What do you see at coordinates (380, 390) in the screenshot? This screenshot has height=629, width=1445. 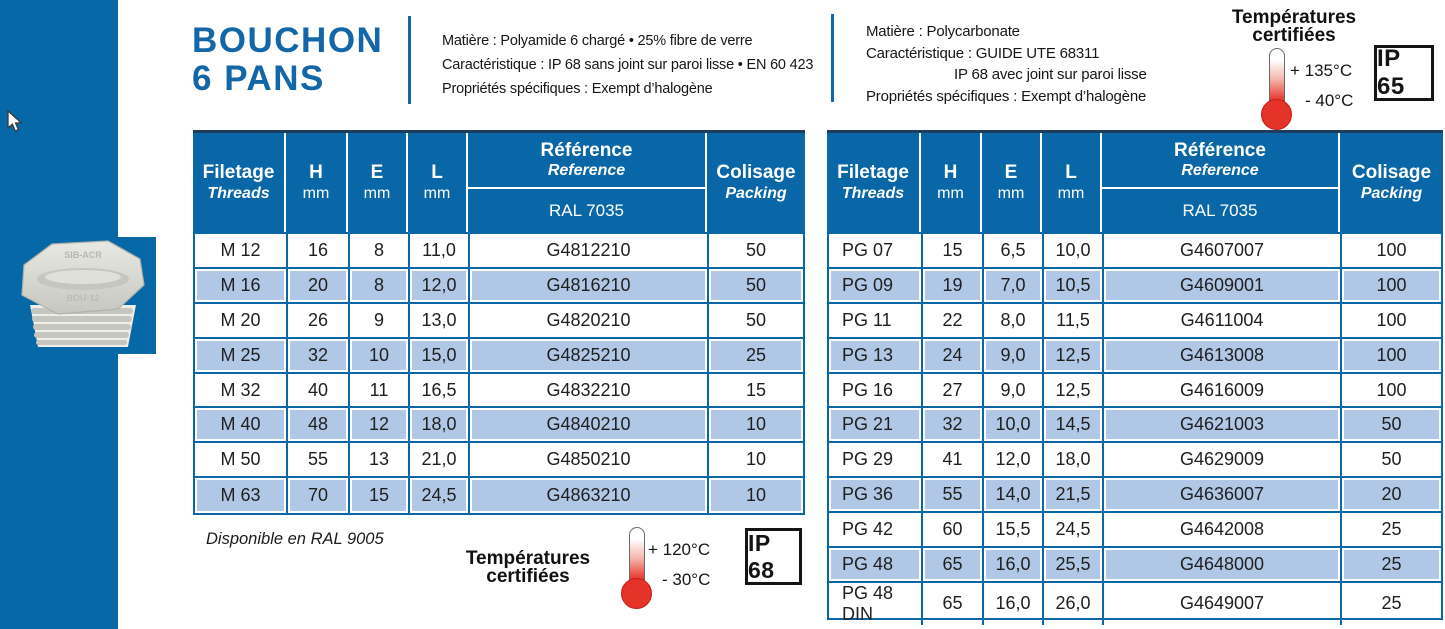 I see `table-cell: 11` at bounding box center [380, 390].